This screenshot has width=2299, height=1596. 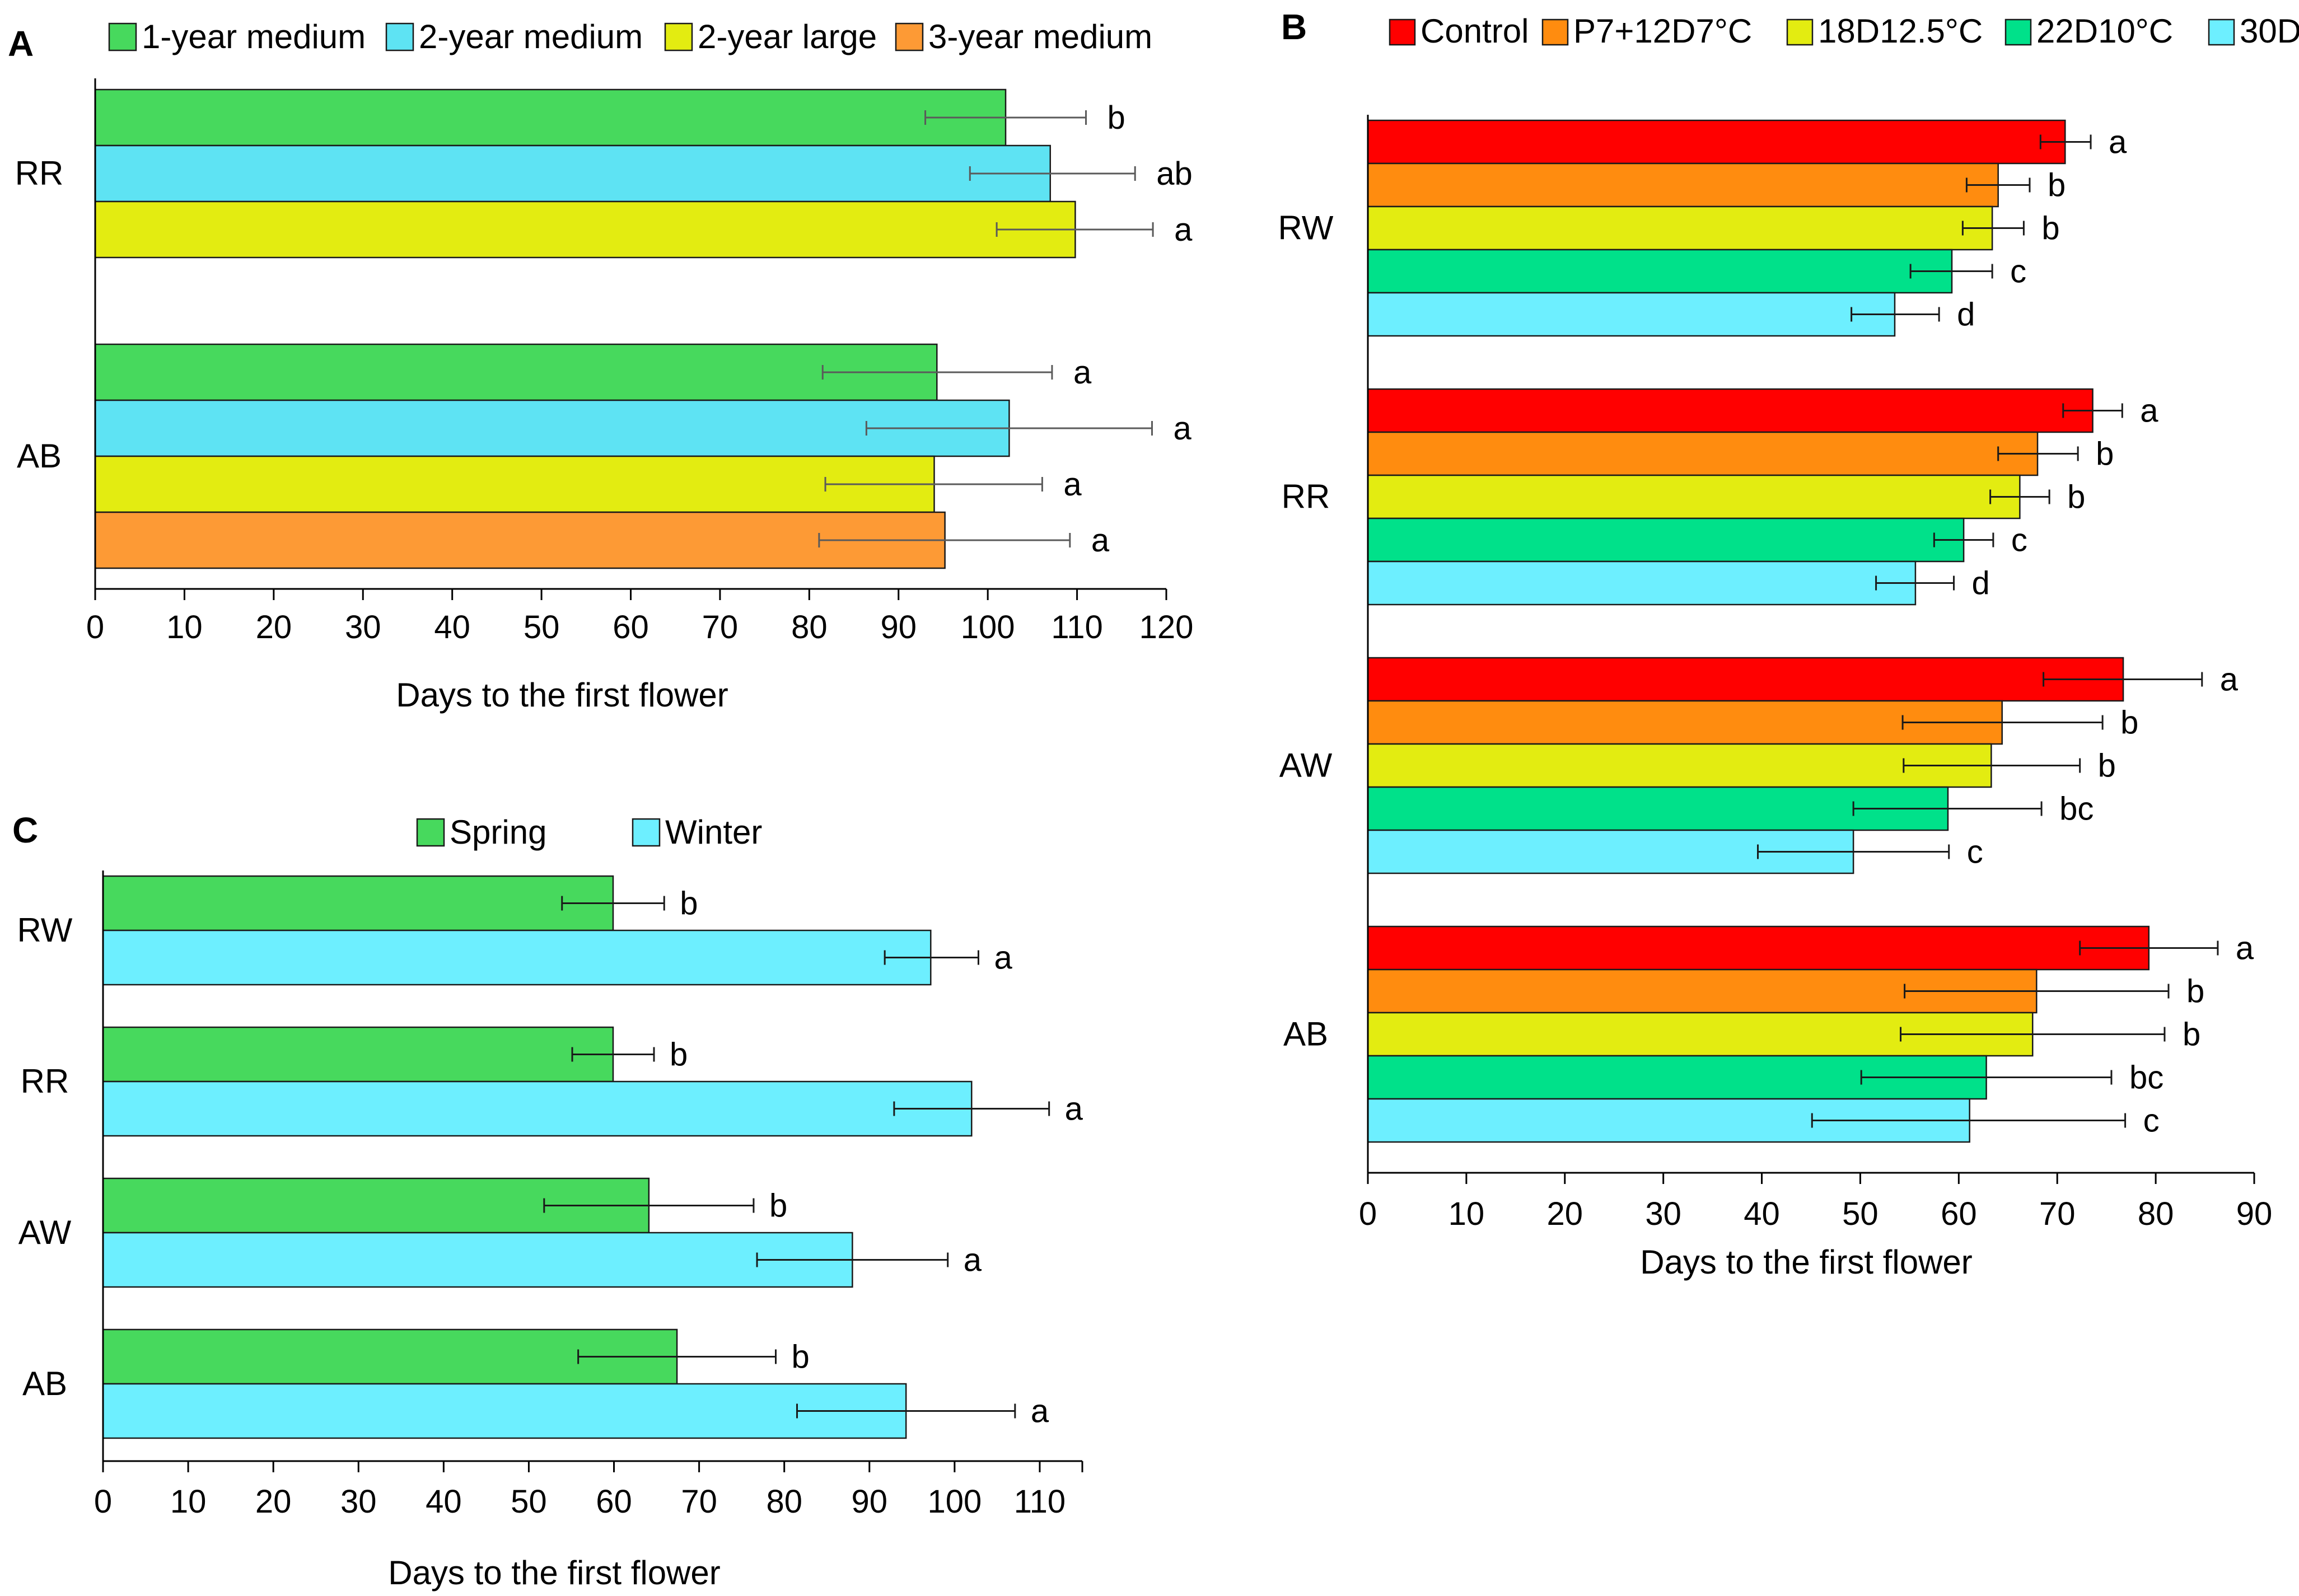 I want to click on panel-c-category-label-aw: AW, so click(x=45, y=1233).